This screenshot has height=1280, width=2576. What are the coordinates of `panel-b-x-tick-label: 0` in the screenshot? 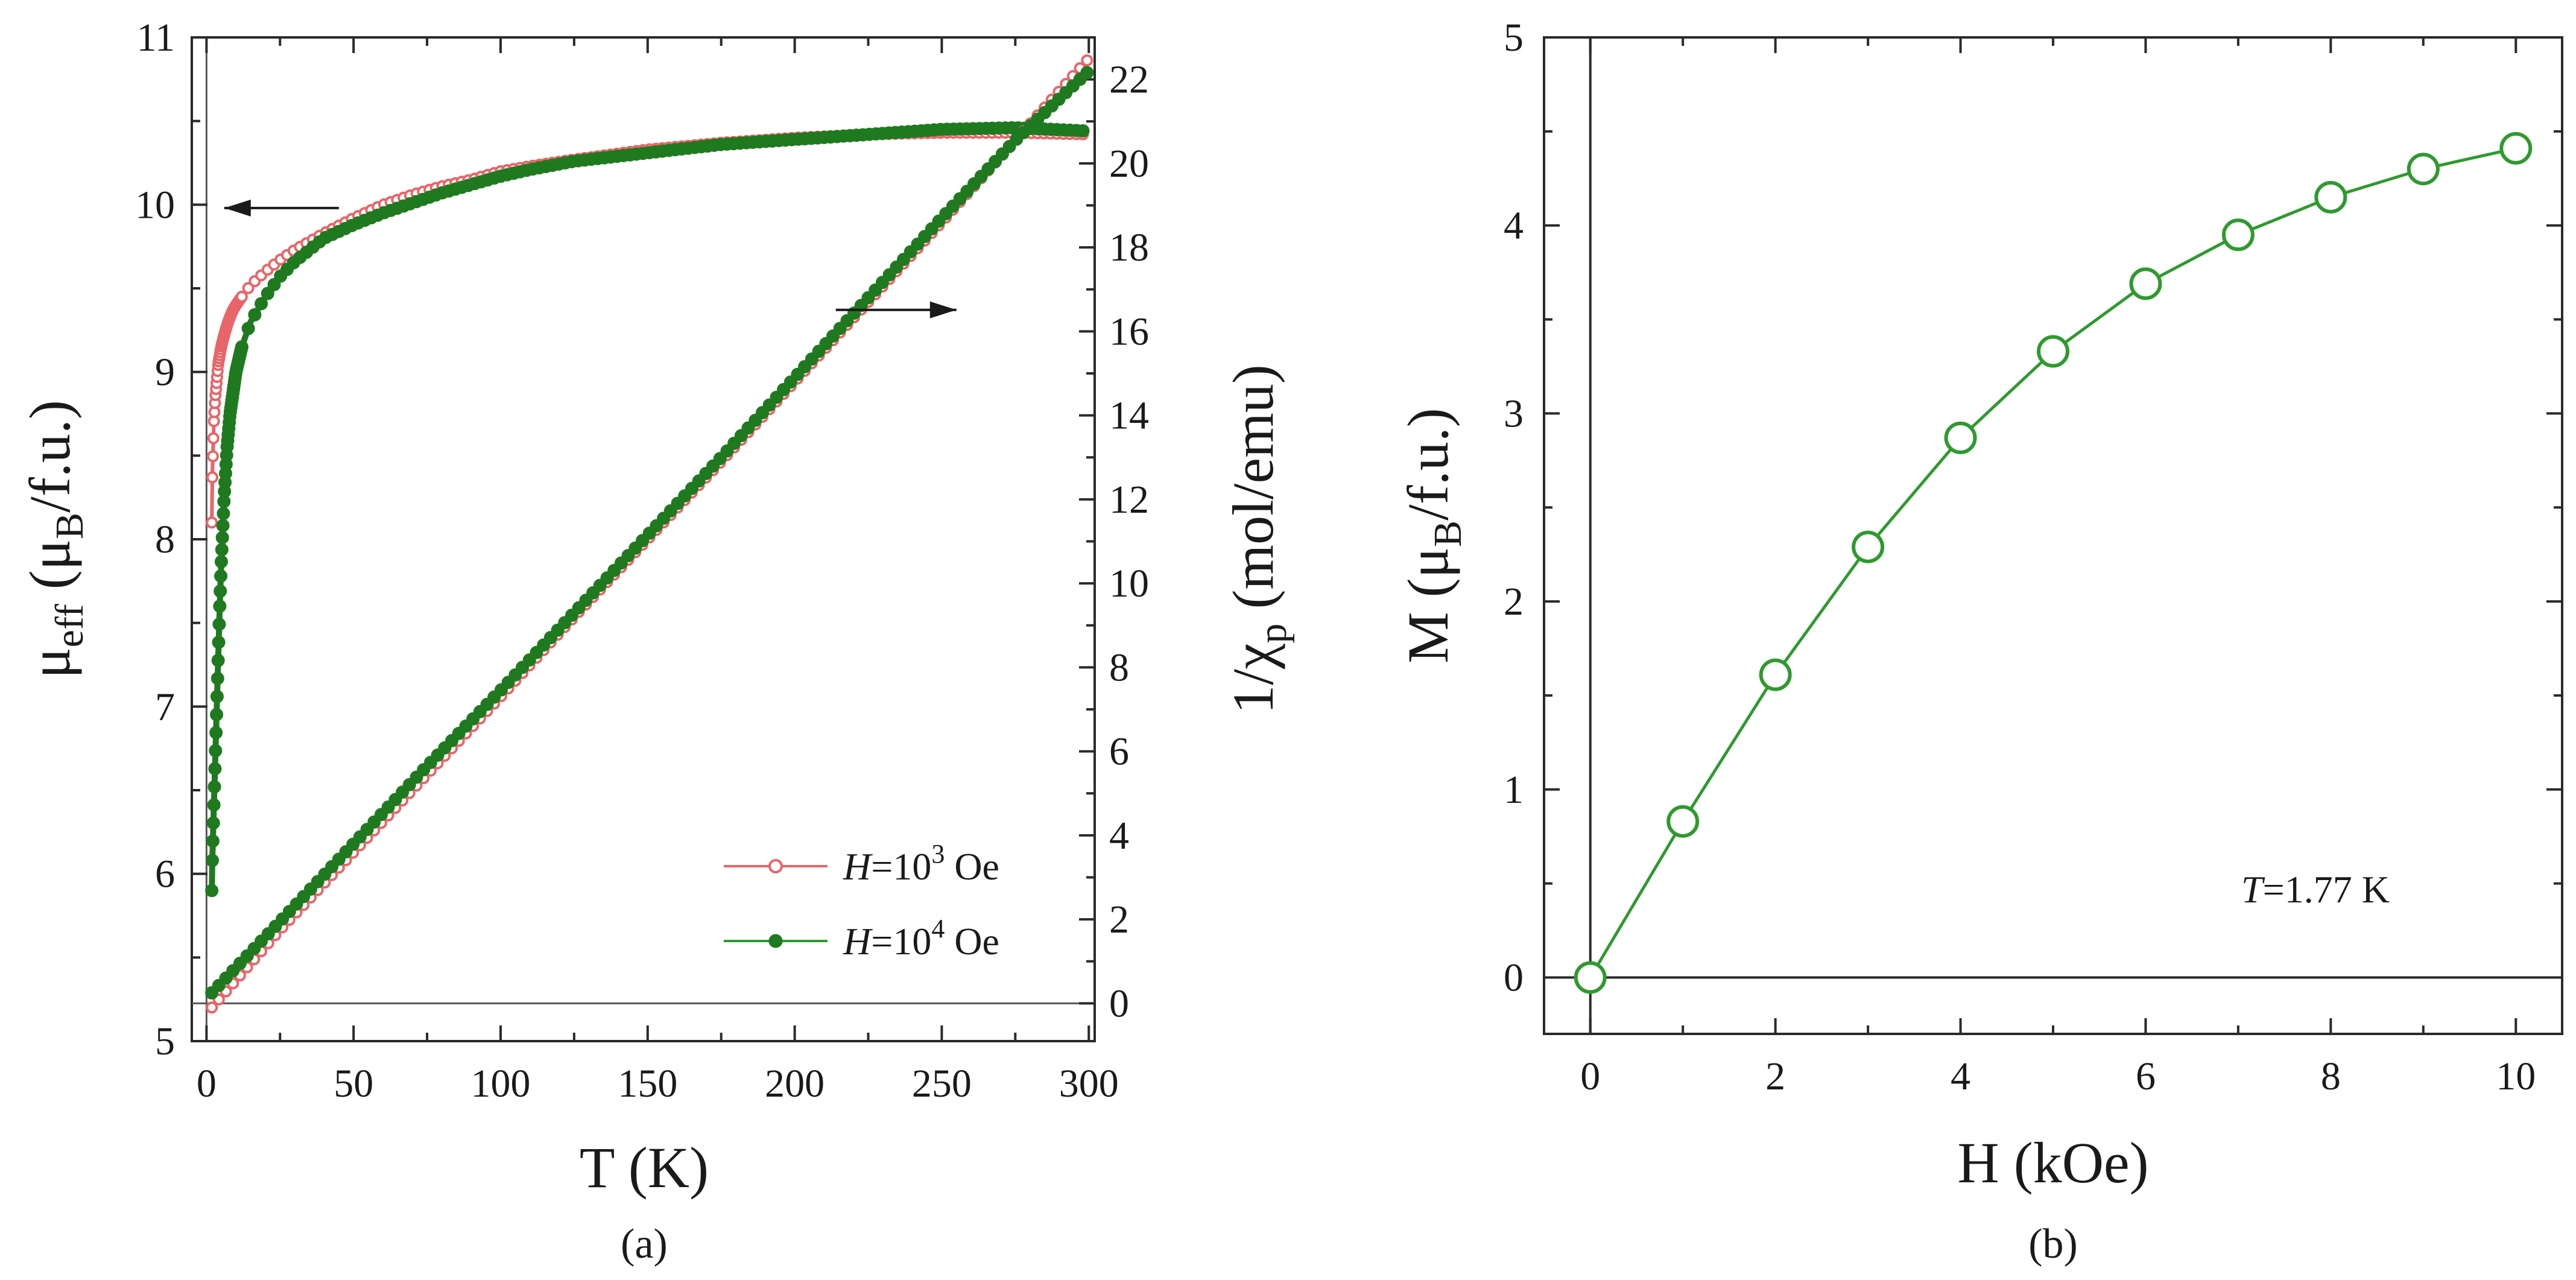 It's located at (1590, 1076).